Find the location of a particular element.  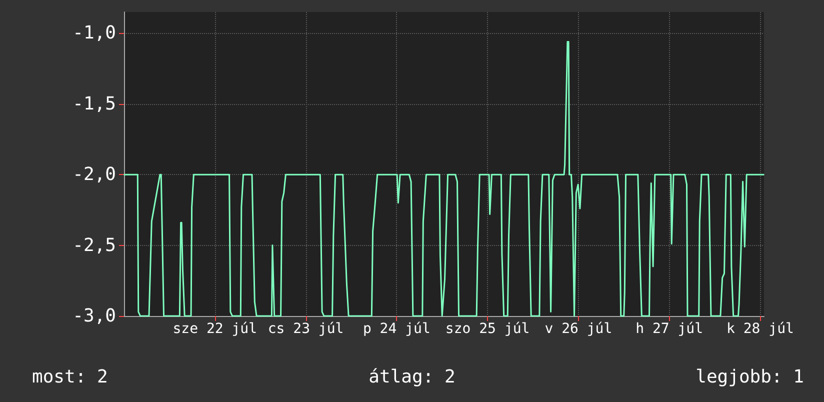

y-tick-label: -2,0 is located at coordinates (94, 175).